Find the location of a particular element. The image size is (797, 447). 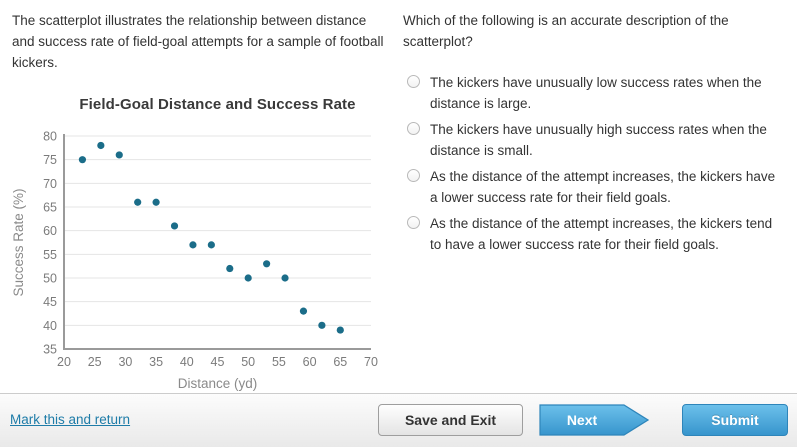

next-button: Next is located at coordinates (594, 420).